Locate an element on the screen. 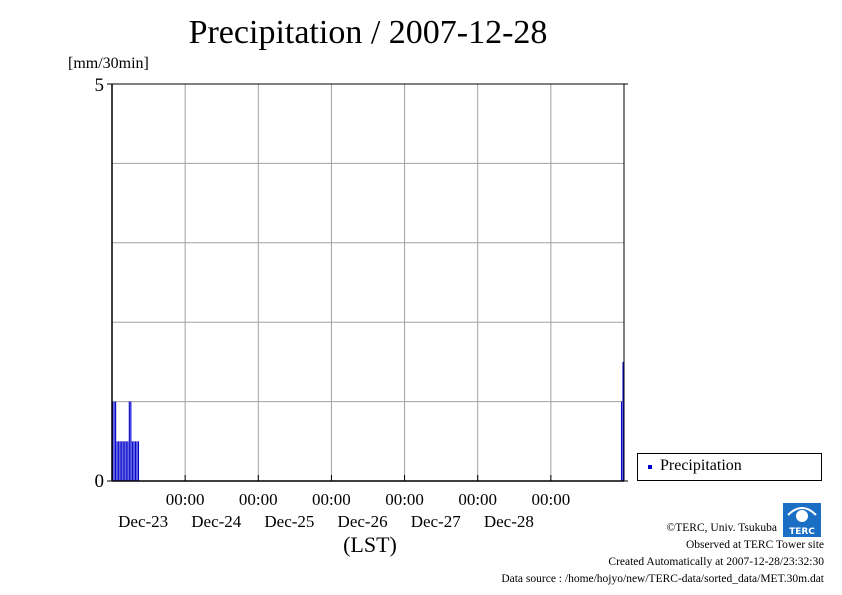  chart-title: Precipitation / 2007-12-28 is located at coordinates (368, 32).